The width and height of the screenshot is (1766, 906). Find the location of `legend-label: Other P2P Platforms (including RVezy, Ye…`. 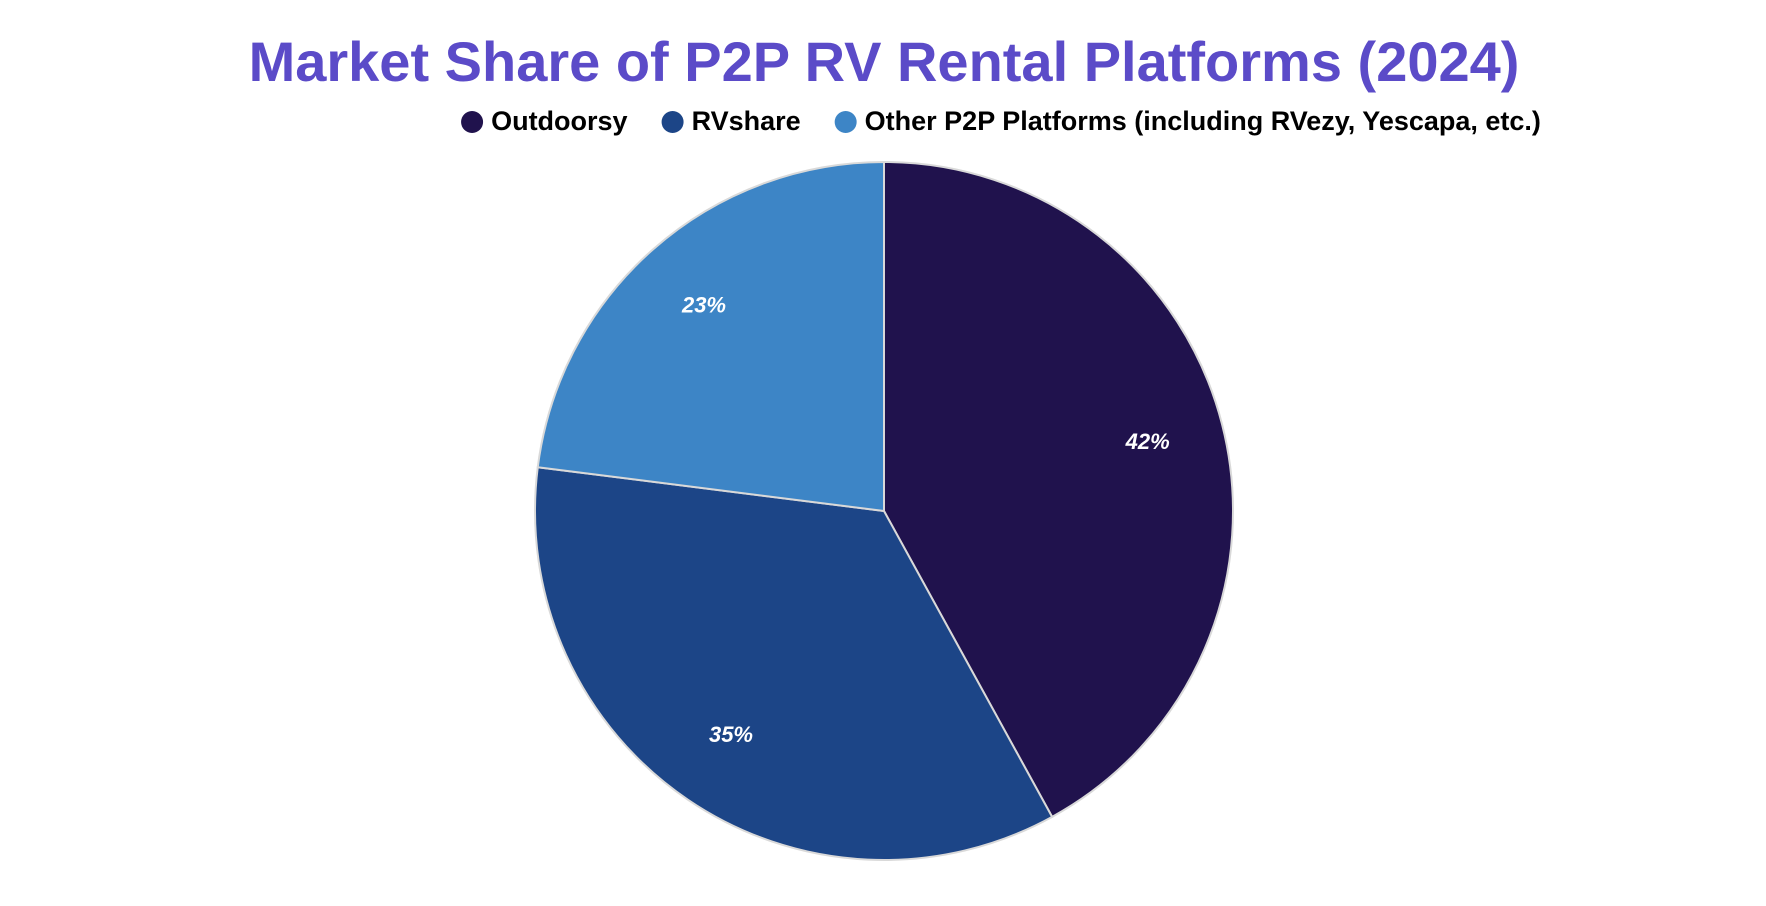

legend-label: Other P2P Platforms (including RVezy, Ye… is located at coordinates (1203, 121).